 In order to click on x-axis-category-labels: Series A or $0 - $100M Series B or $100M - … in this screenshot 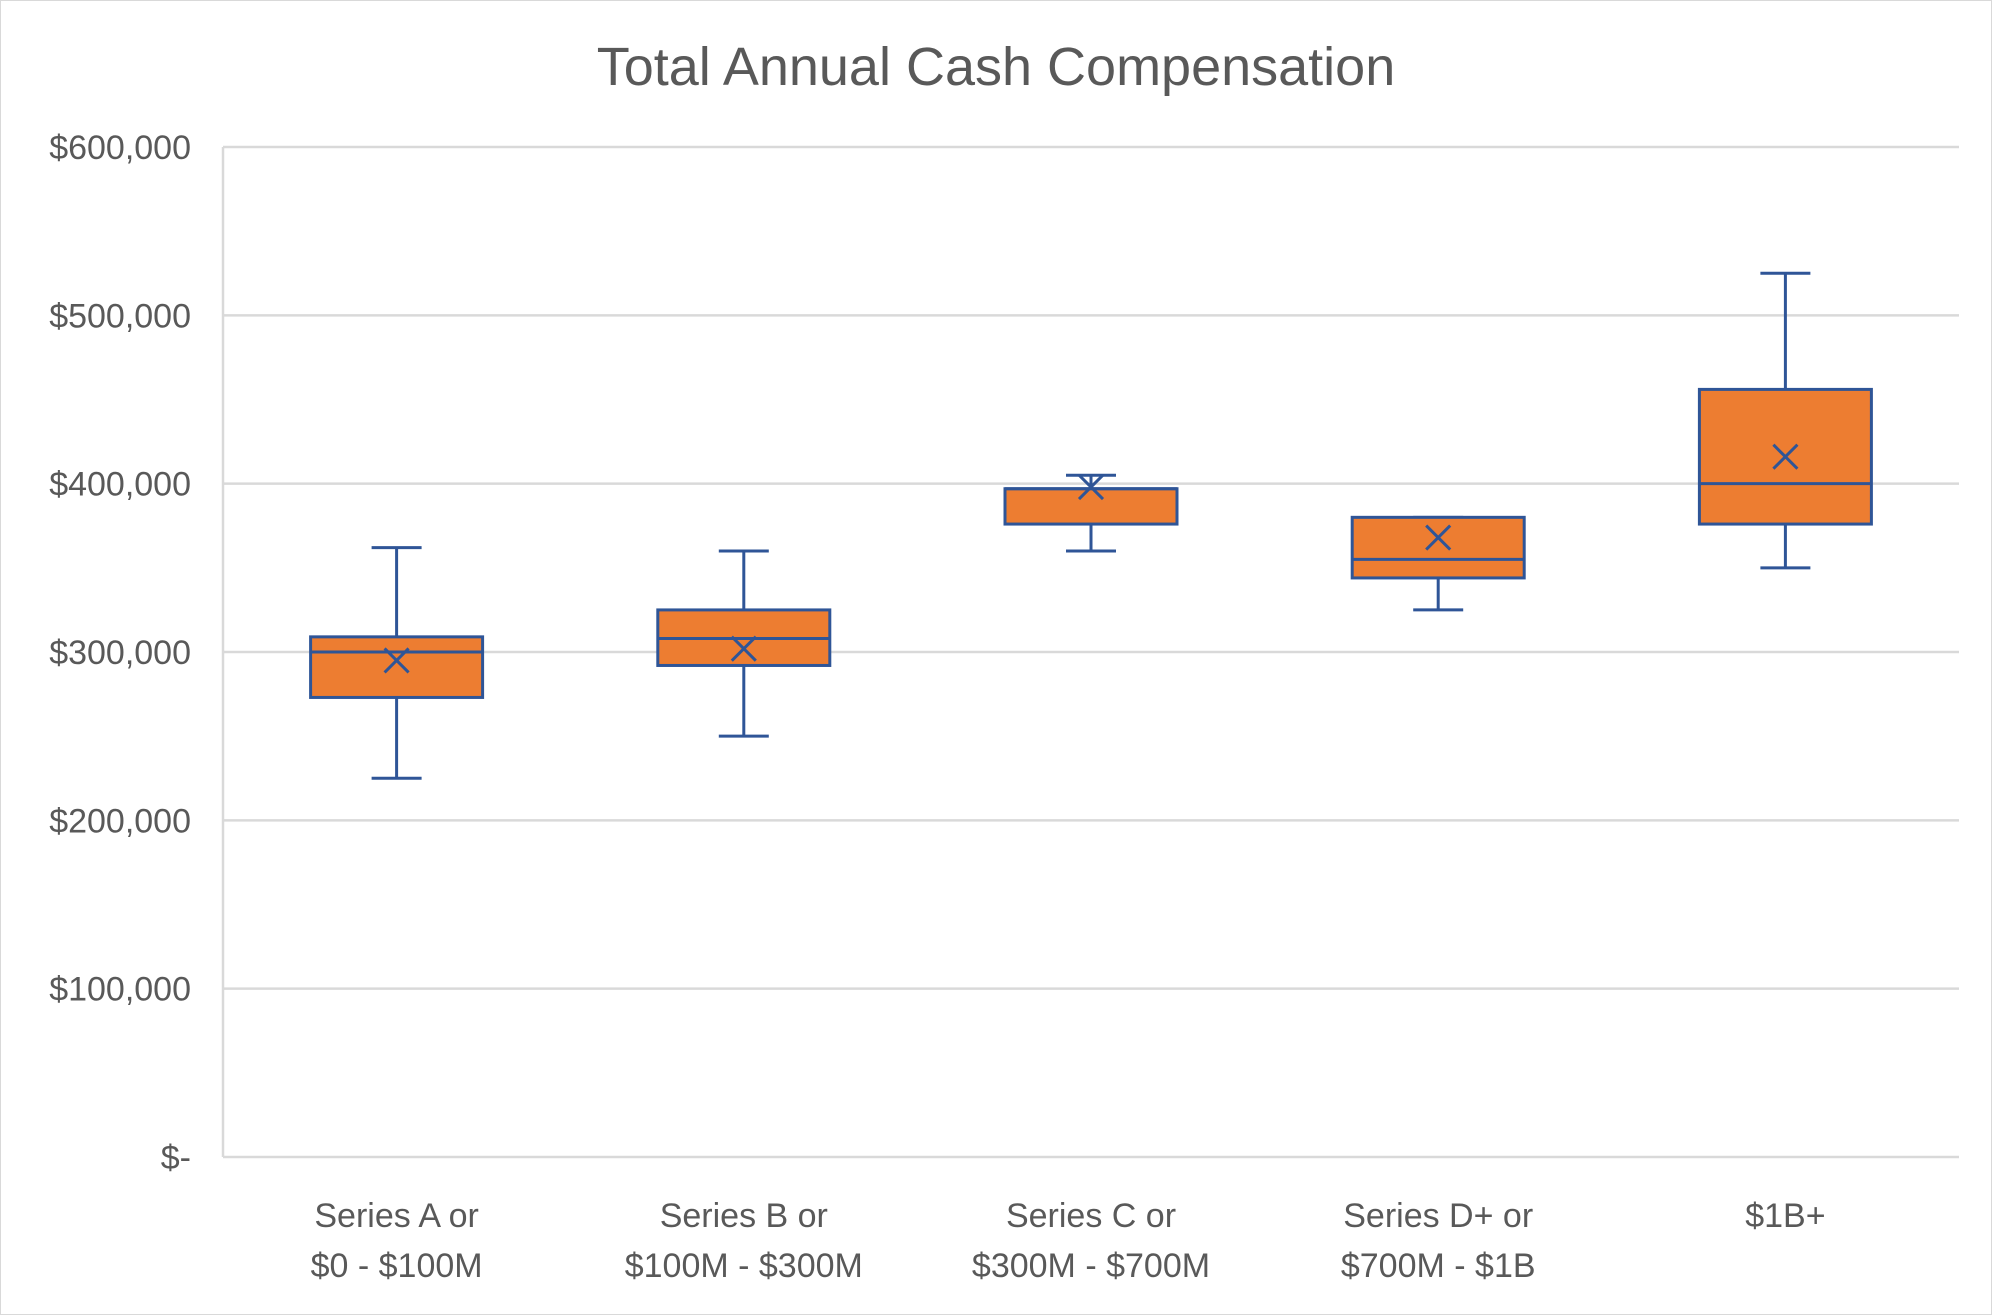, I will do `click(1068, 1241)`.